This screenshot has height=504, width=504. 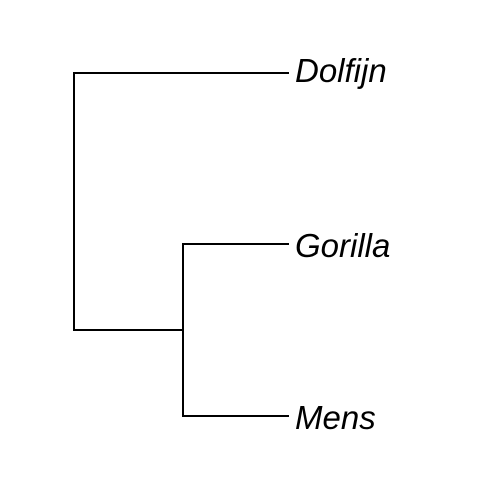 What do you see at coordinates (335, 417) in the screenshot?
I see `taxon-label-mens: Mens` at bounding box center [335, 417].